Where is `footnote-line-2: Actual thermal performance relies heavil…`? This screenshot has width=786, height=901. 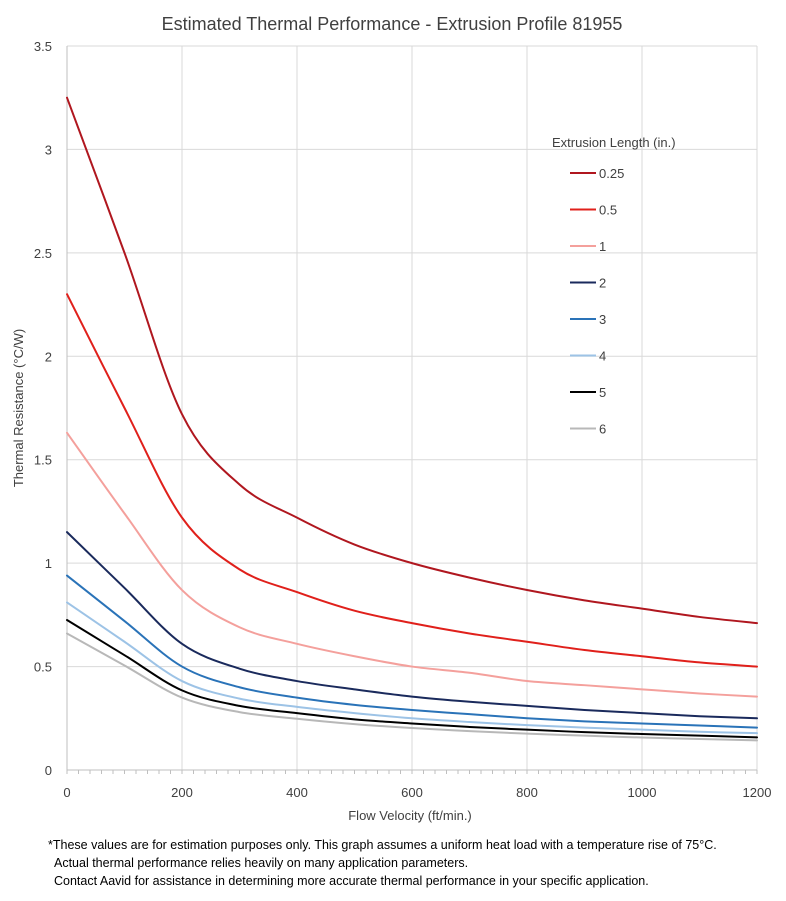
footnote-line-2: Actual thermal performance relies heavil… is located at coordinates (261, 863).